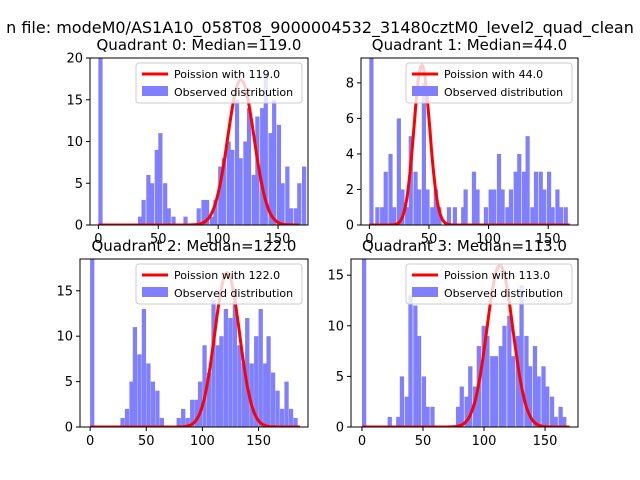 This screenshot has width=640, height=480. Describe the element at coordinates (227, 74) in the screenshot. I see `legend-poisson-label: Poission with 119.0` at that location.